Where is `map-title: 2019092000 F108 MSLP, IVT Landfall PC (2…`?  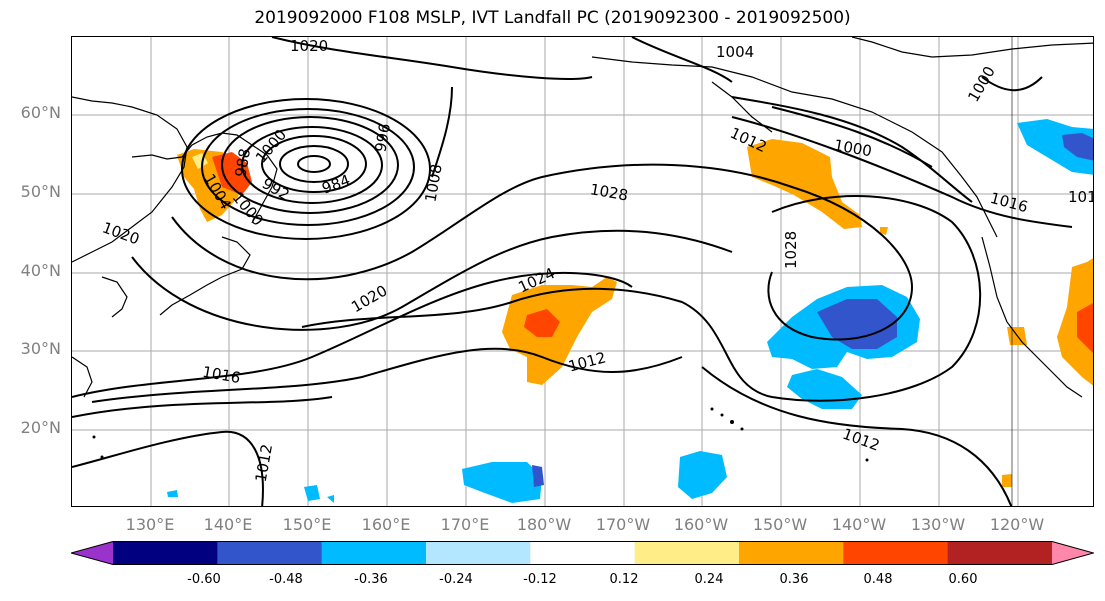
map-title: 2019092000 F108 MSLP, IVT Landfall PC (2… is located at coordinates (552, 18).